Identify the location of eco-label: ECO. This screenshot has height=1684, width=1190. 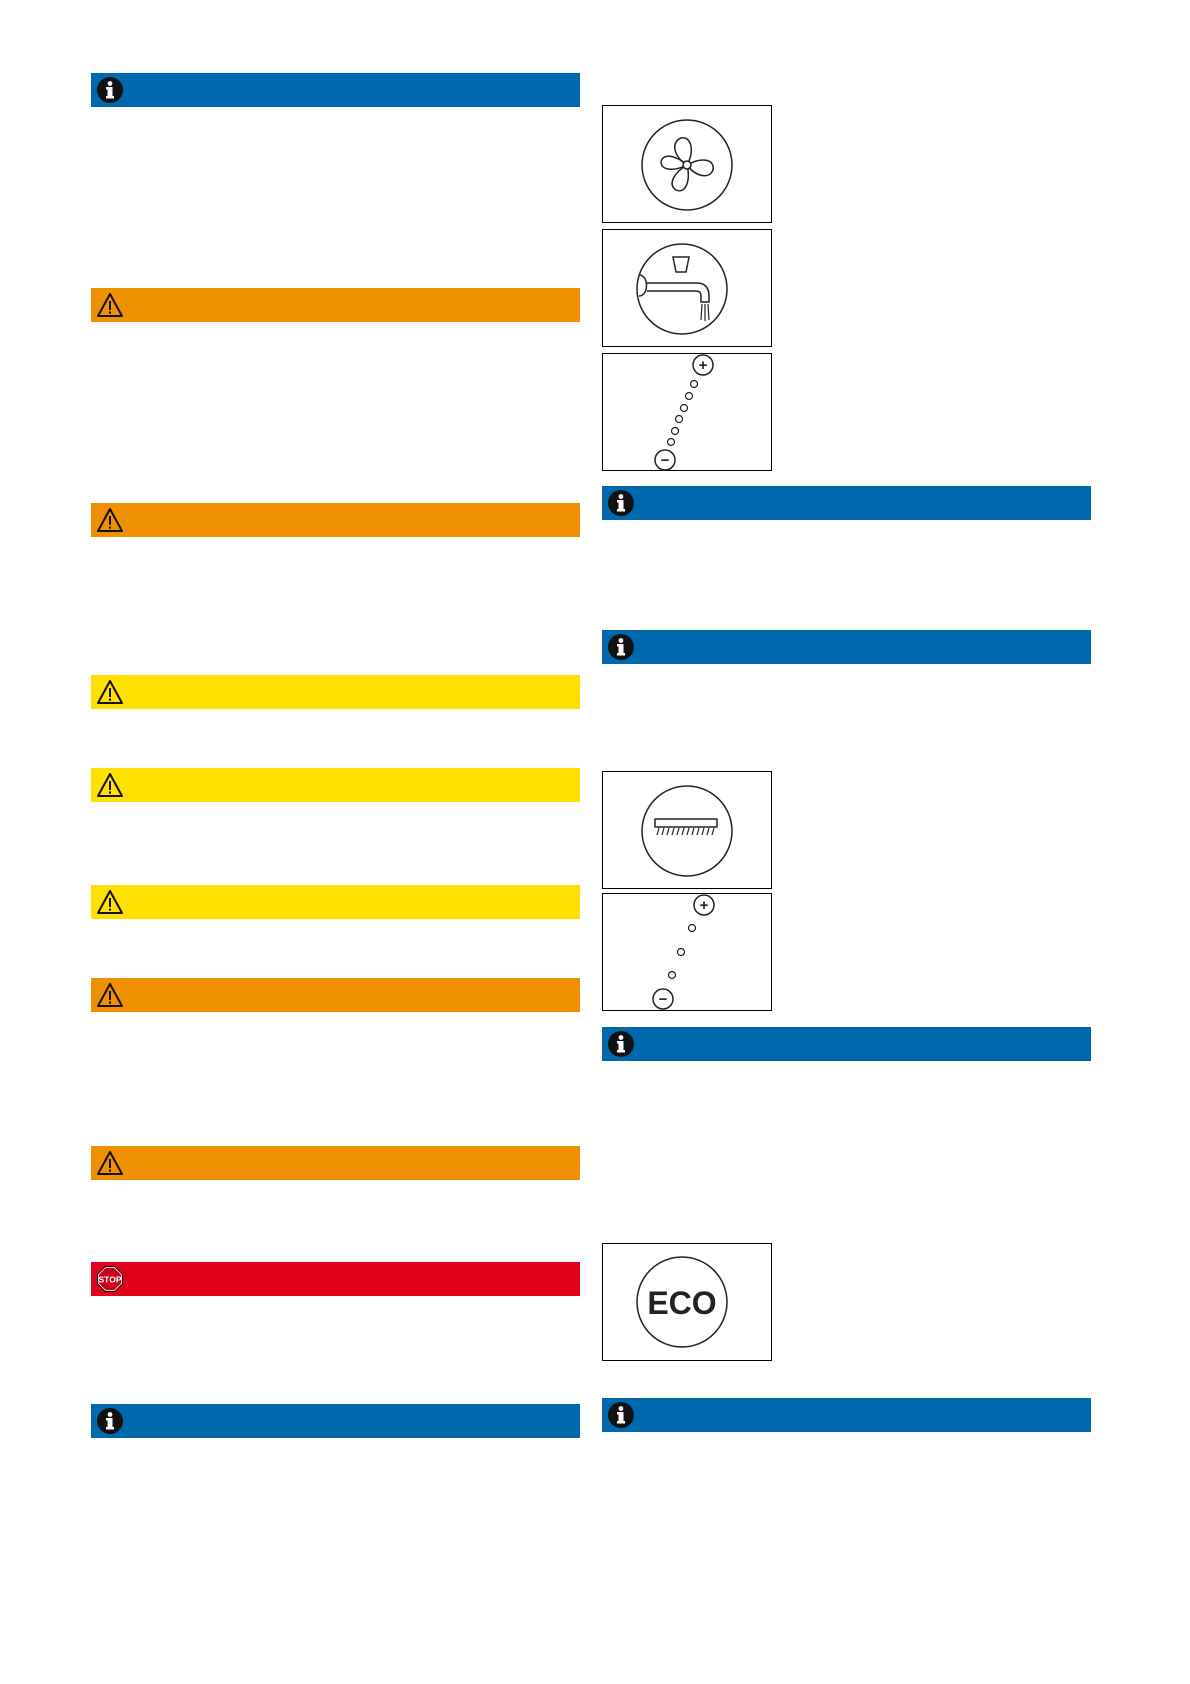
(681, 1303).